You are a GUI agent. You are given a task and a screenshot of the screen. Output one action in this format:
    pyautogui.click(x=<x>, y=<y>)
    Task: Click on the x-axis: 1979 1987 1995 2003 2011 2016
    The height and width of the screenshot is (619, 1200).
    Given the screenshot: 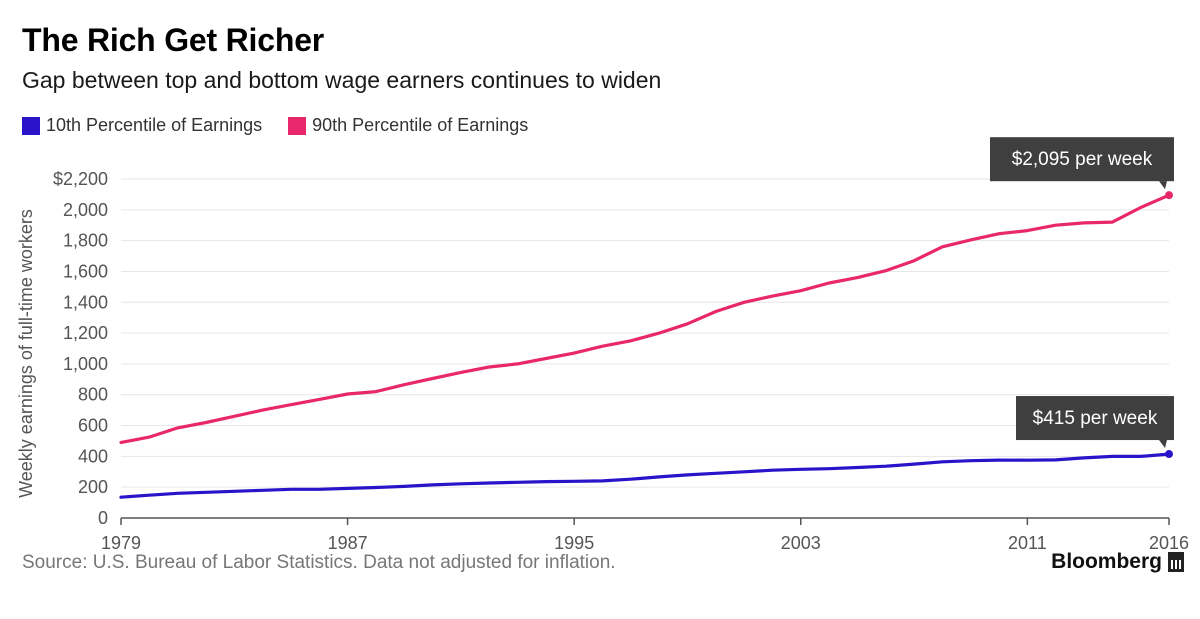 What is the action you would take?
    pyautogui.click(x=645, y=535)
    